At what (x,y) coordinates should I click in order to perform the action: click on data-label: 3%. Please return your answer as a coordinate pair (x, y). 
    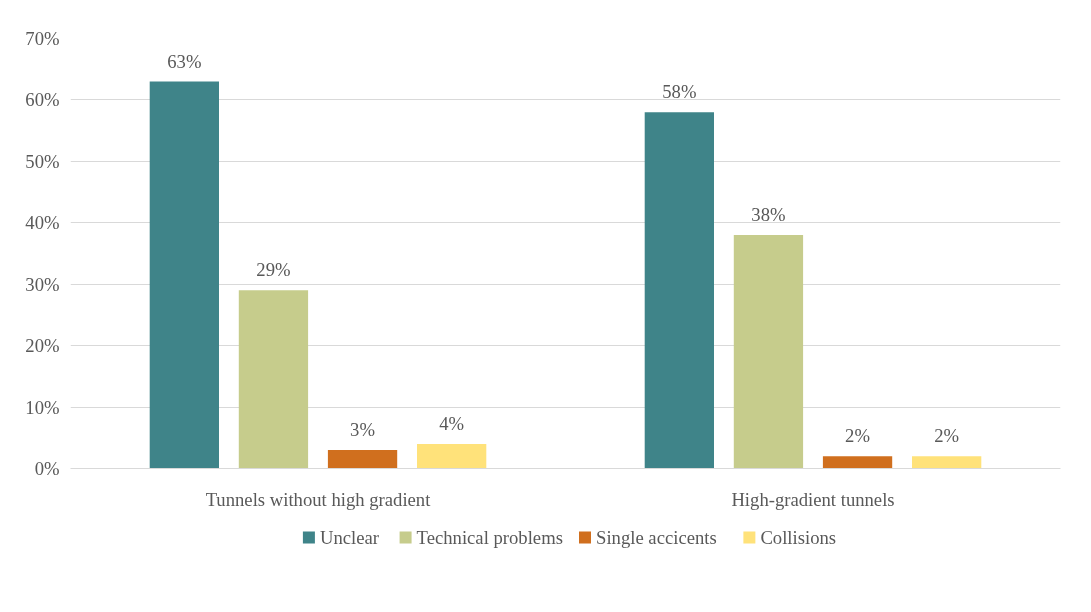
    Looking at the image, I should click on (362, 430).